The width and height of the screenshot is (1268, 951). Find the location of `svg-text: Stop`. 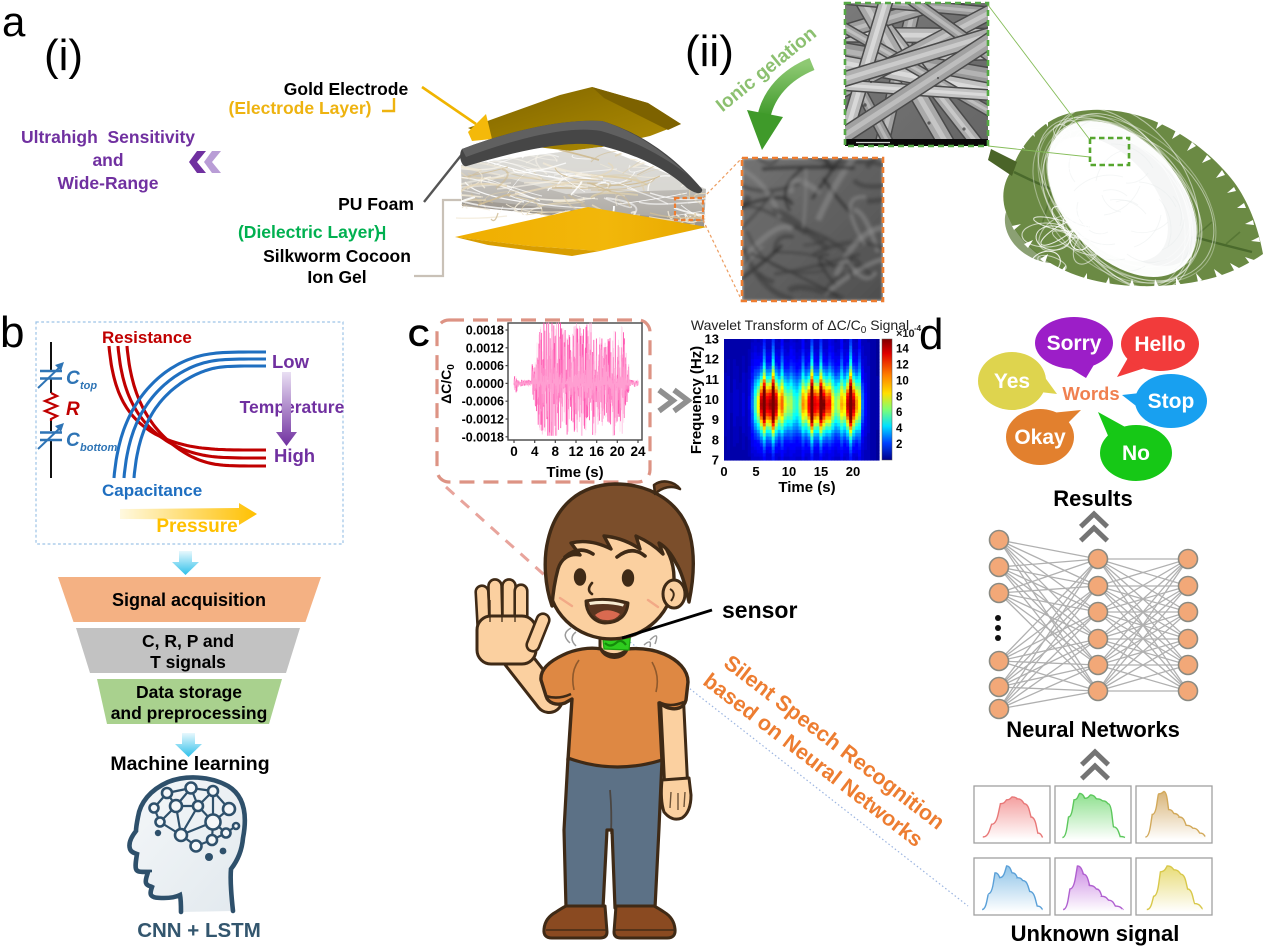

svg-text: Stop is located at coordinates (1171, 401).